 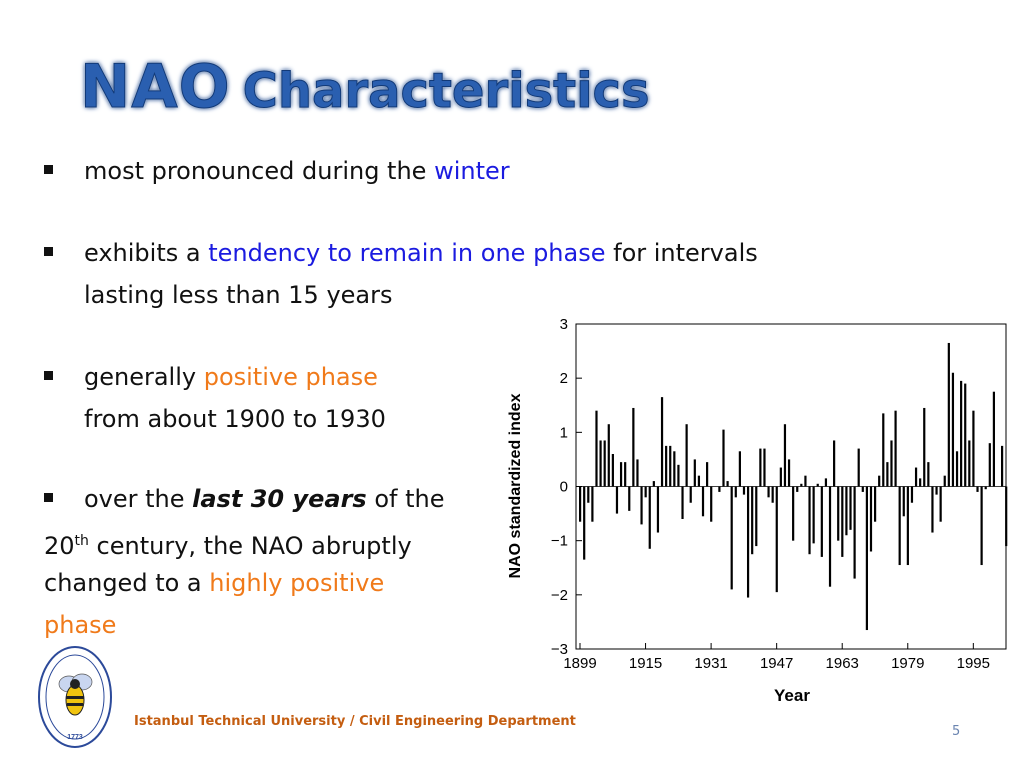 What do you see at coordinates (792, 695) in the screenshot?
I see `x-axis-label: Year` at bounding box center [792, 695].